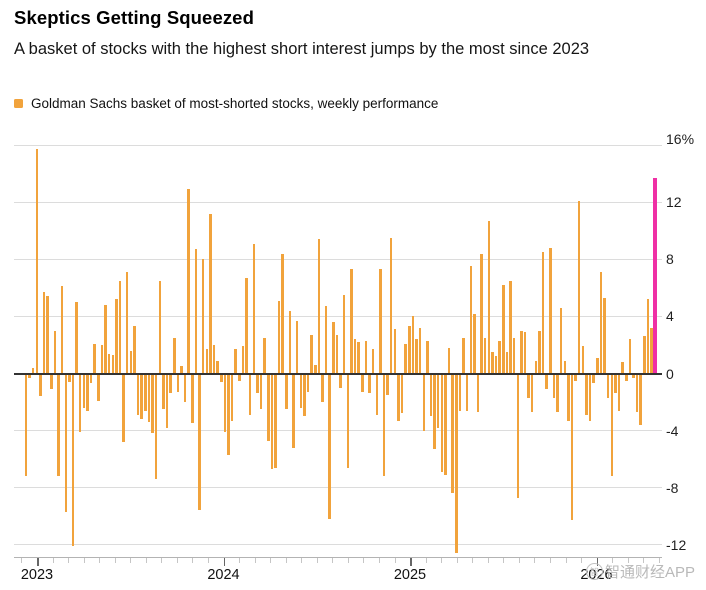 The width and height of the screenshot is (706, 590). Describe the element at coordinates (670, 373) in the screenshot. I see `y-axis-label-0: 0` at that location.